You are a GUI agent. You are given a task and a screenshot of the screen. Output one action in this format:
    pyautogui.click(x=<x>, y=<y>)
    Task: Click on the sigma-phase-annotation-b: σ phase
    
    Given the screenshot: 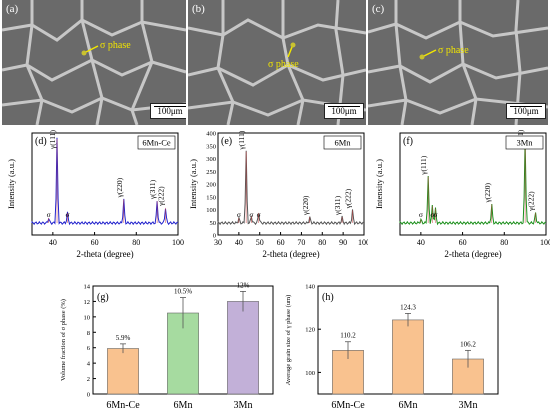 What is the action you would take?
    pyautogui.click(x=283, y=64)
    